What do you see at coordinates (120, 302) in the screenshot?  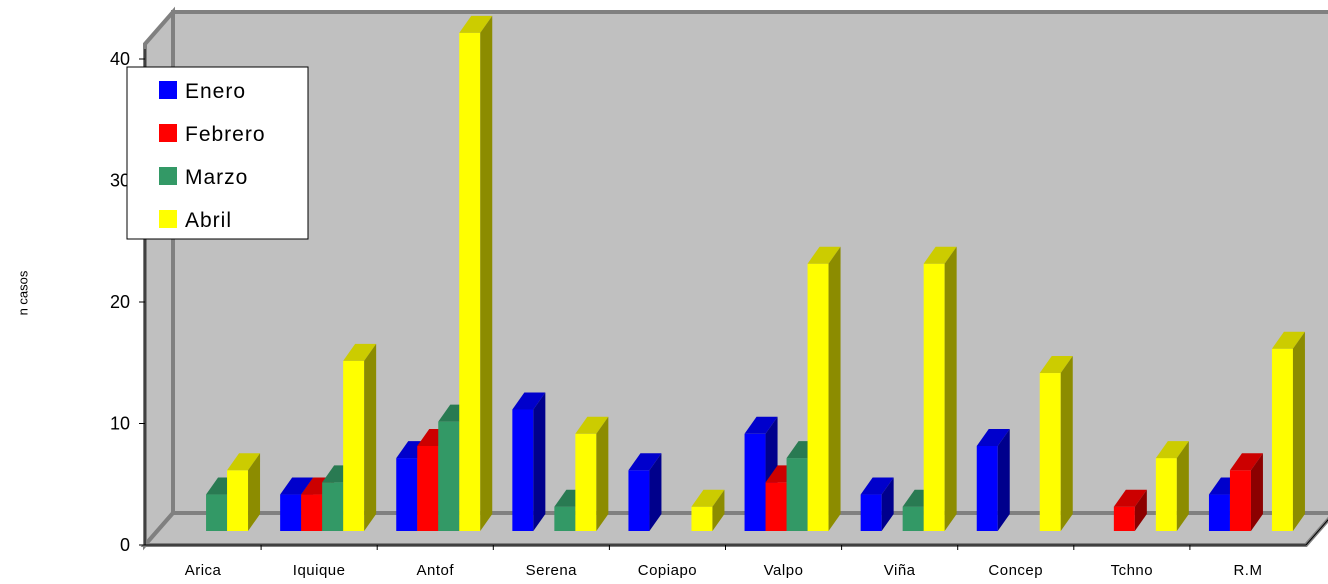 I see `y-tick-label: 20` at bounding box center [120, 302].